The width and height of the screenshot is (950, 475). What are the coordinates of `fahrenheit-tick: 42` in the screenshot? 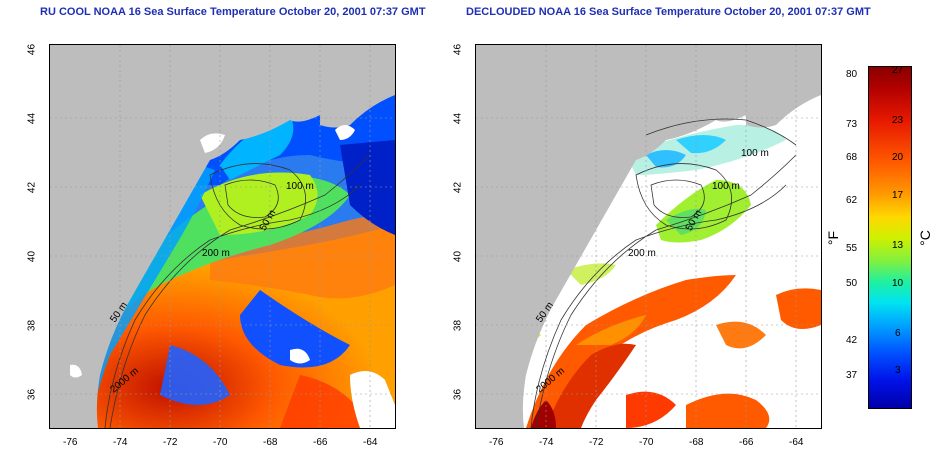 It's located at (852, 340).